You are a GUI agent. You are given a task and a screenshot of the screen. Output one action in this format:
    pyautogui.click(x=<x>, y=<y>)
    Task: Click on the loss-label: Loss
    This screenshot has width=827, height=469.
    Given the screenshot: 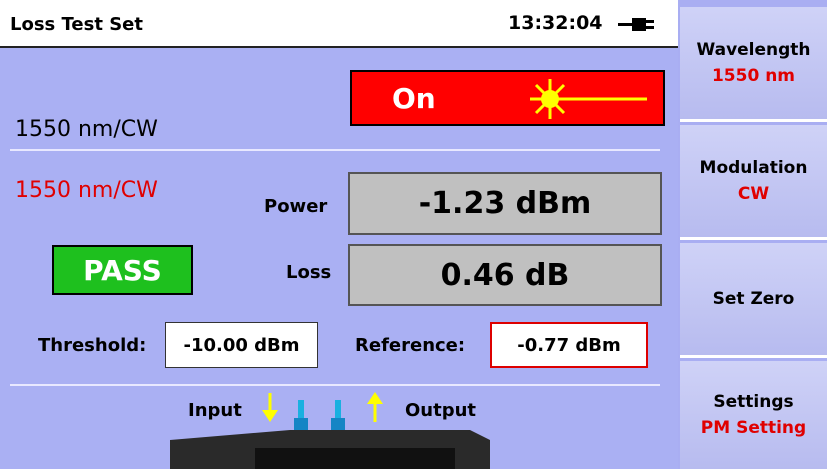 What is the action you would take?
    pyautogui.click(x=309, y=272)
    